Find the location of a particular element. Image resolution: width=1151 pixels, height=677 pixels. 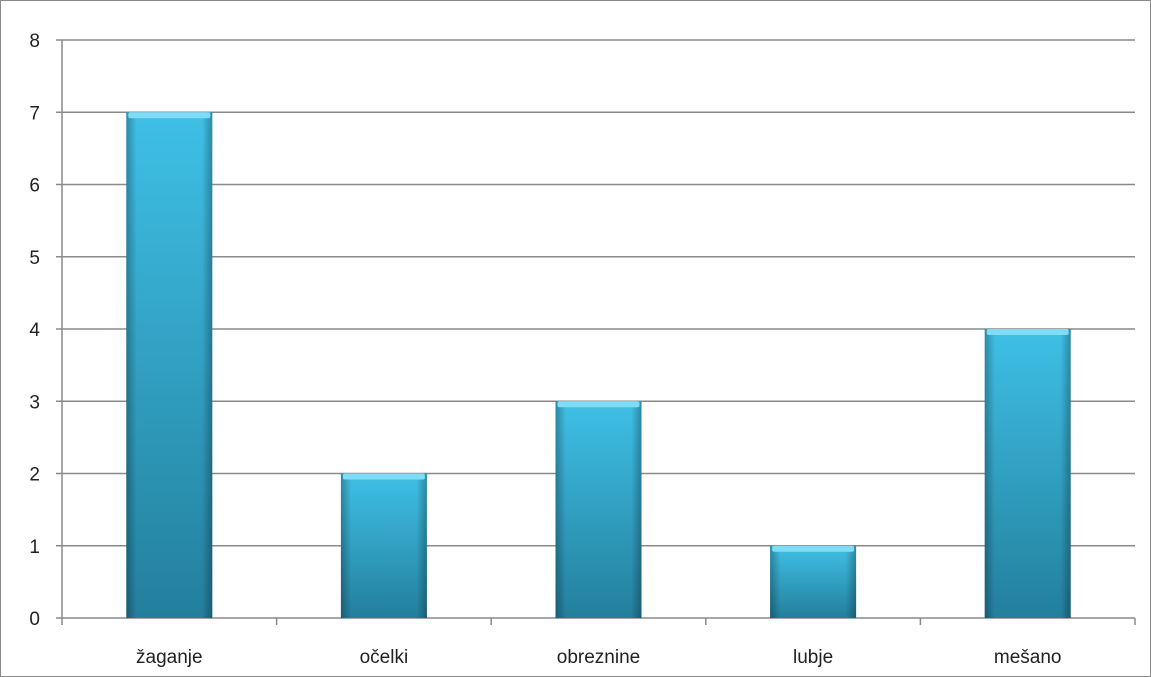

bar-očelki is located at coordinates (383, 545).